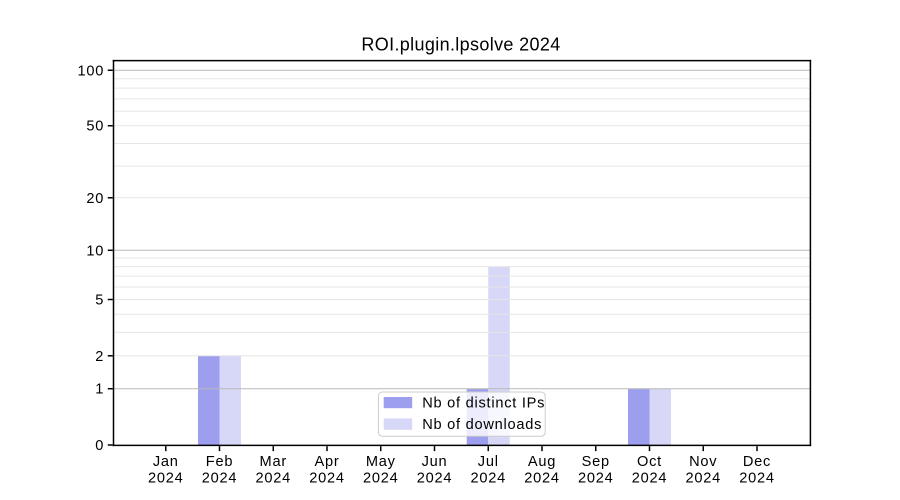 This screenshot has height=500, width=900. I want to click on svg-text: Aug, so click(542, 462).